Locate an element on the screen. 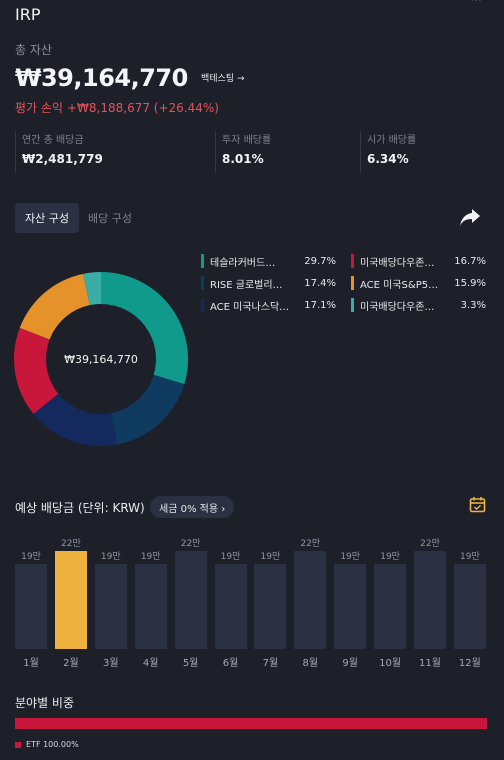 This screenshot has height=760, width=504. sector-legend: ETF 100.00% is located at coordinates (47, 744).